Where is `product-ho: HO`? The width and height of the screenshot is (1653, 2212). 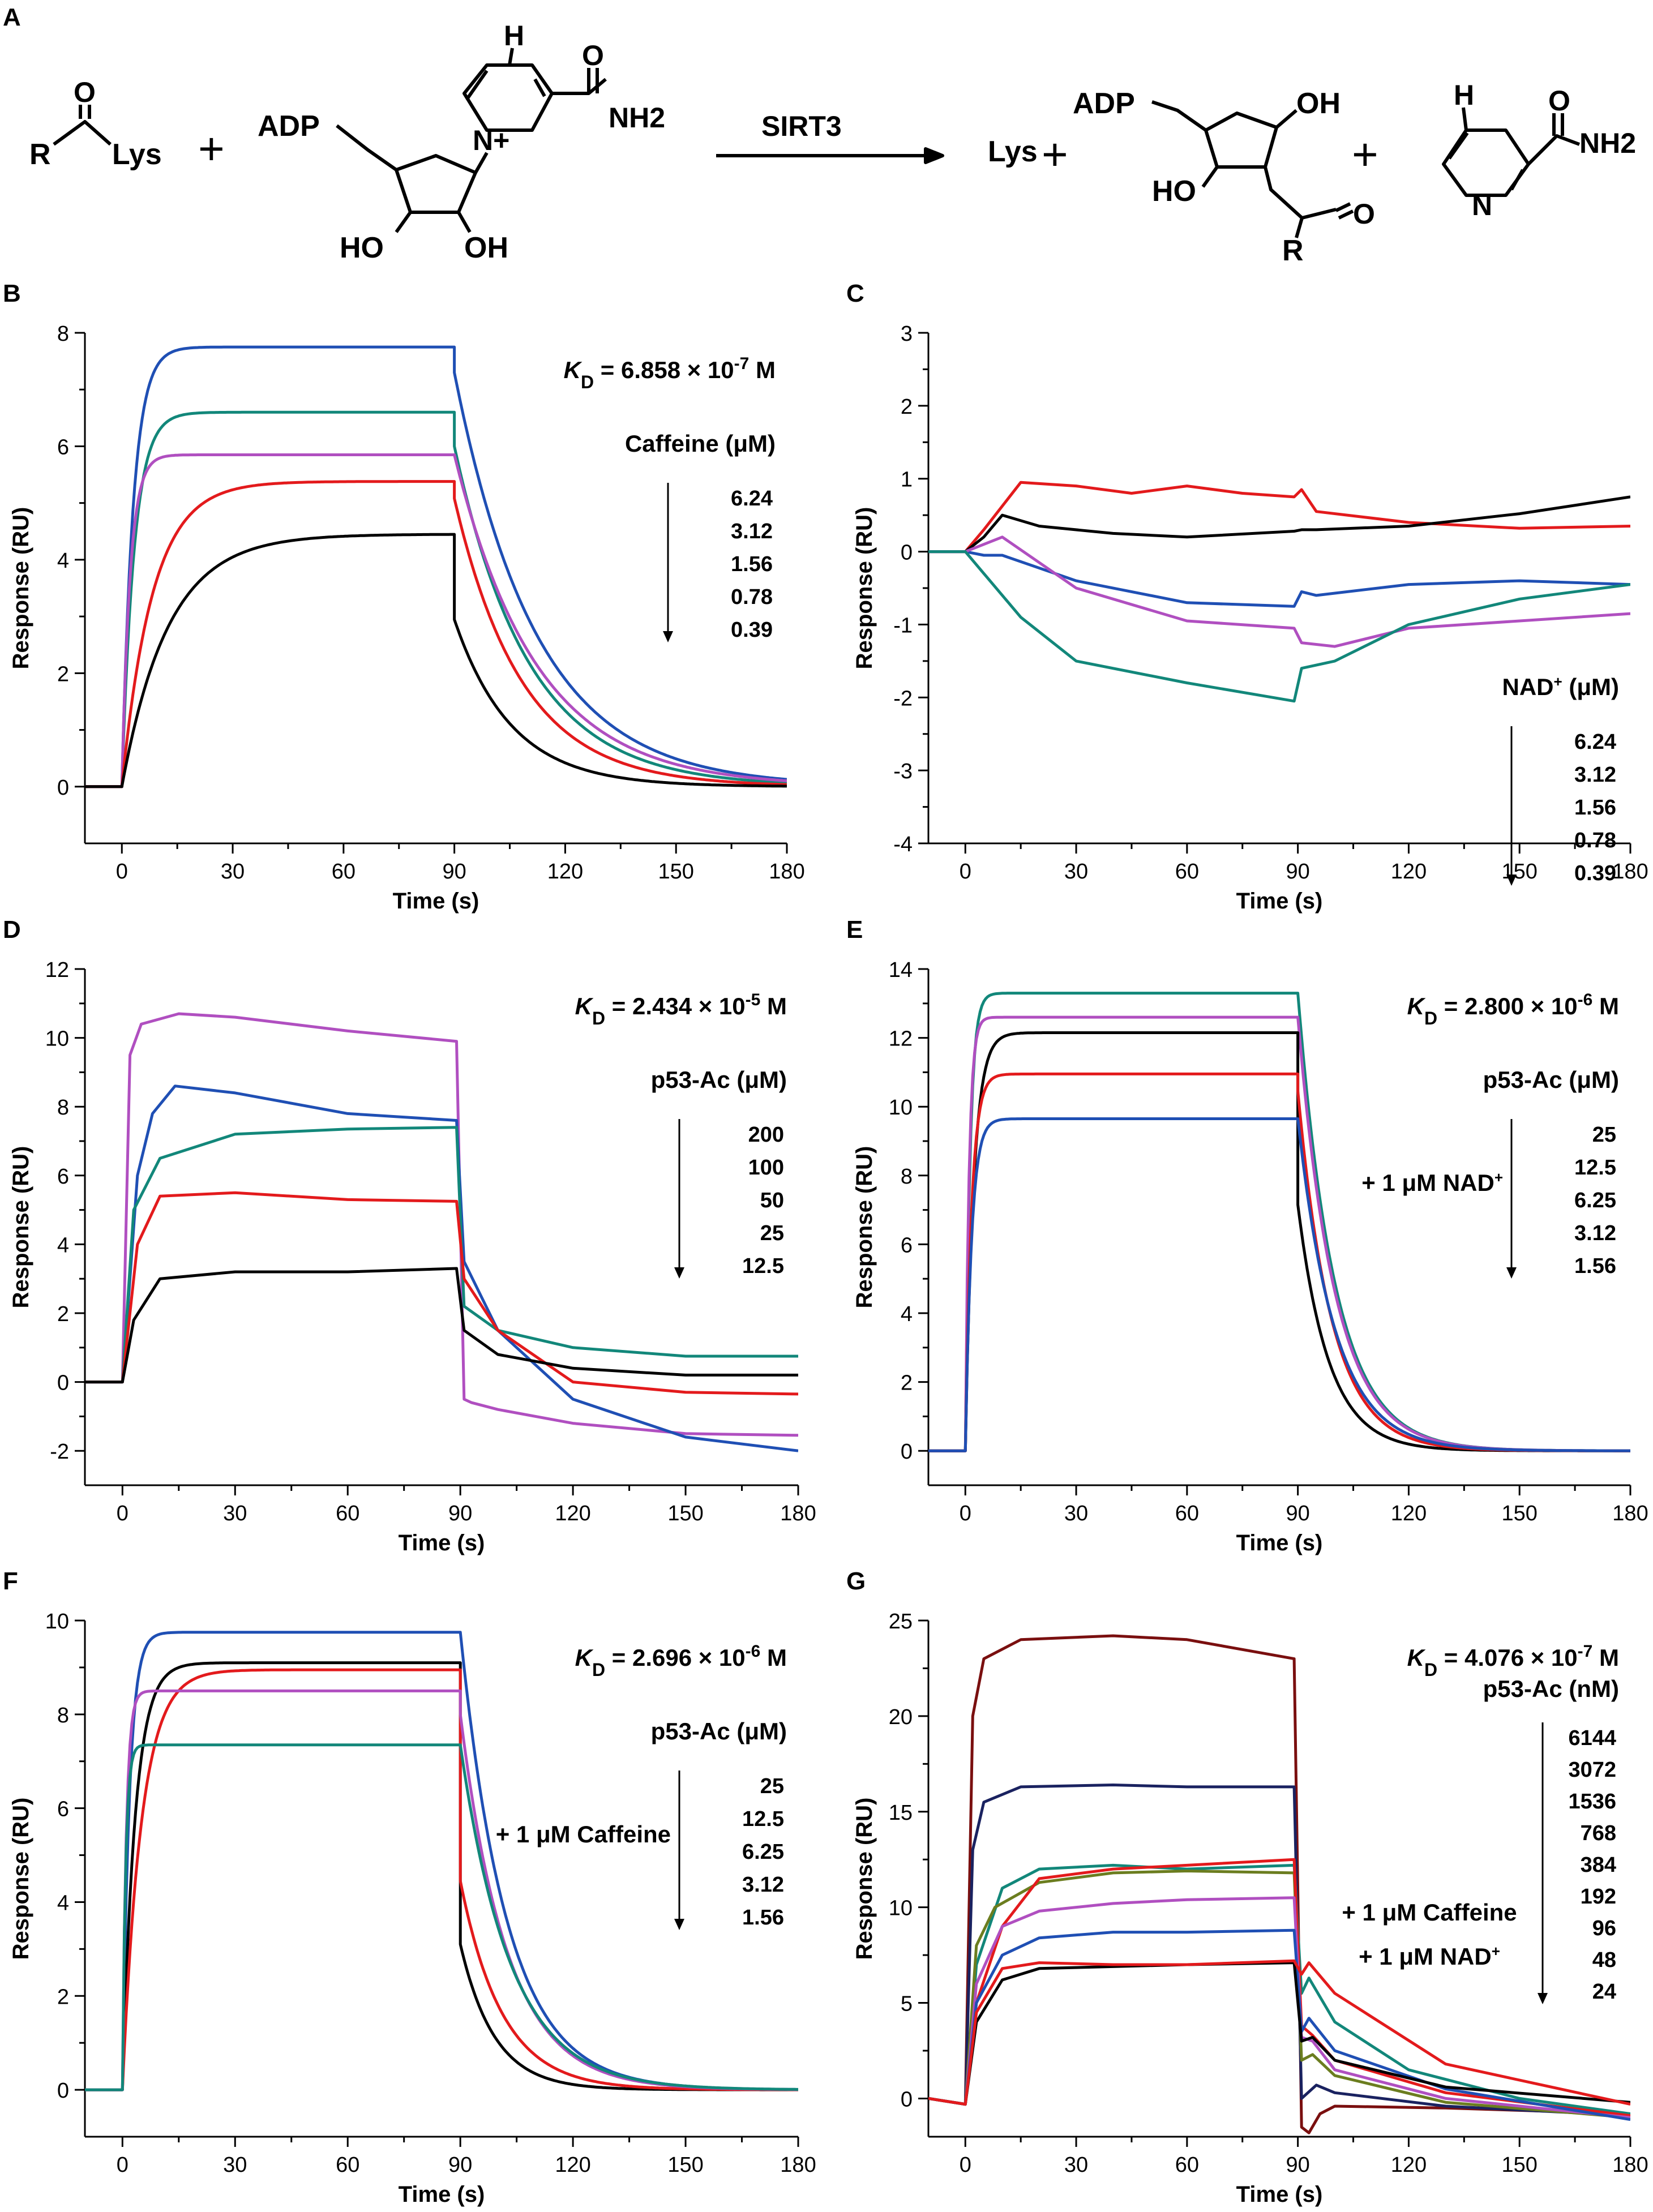
product-ho: HO is located at coordinates (1174, 191).